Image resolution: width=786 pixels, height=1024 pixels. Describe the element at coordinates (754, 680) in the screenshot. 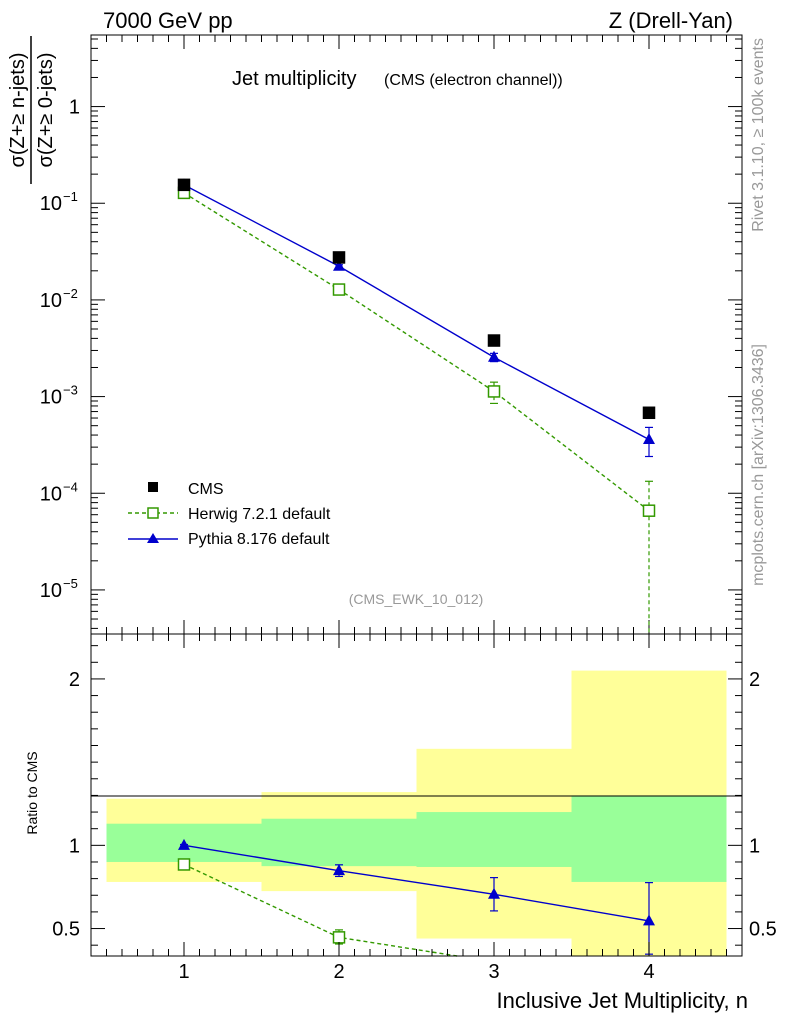

I see `ratio-y-tick-label-right: 2` at that location.